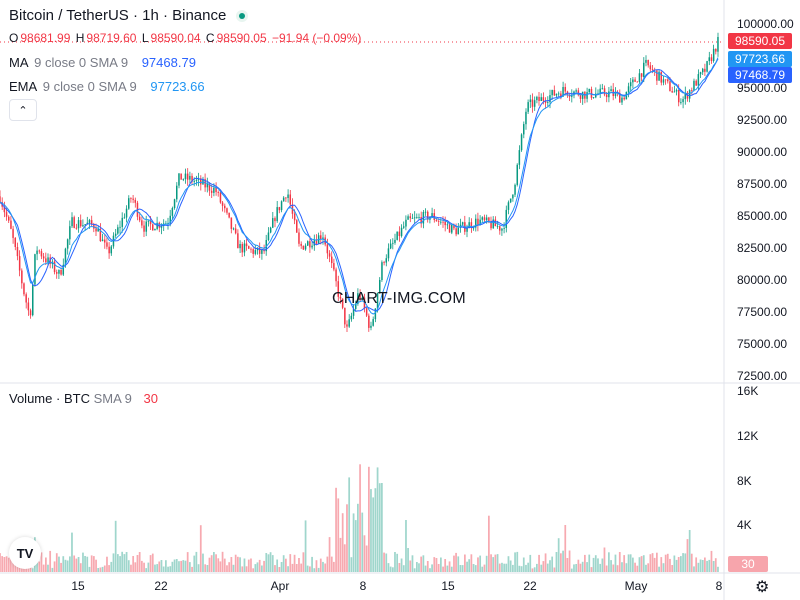 This screenshot has width=800, height=600. I want to click on price-tick-label: 92500.00, so click(762, 120).